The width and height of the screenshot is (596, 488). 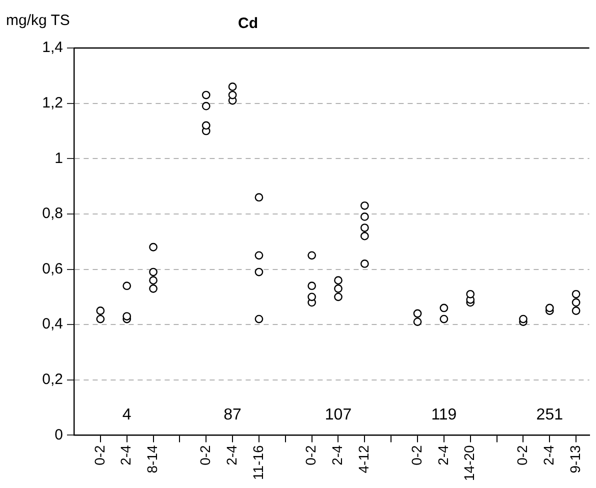 What do you see at coordinates (233, 415) in the screenshot?
I see `annotation: 87` at bounding box center [233, 415].